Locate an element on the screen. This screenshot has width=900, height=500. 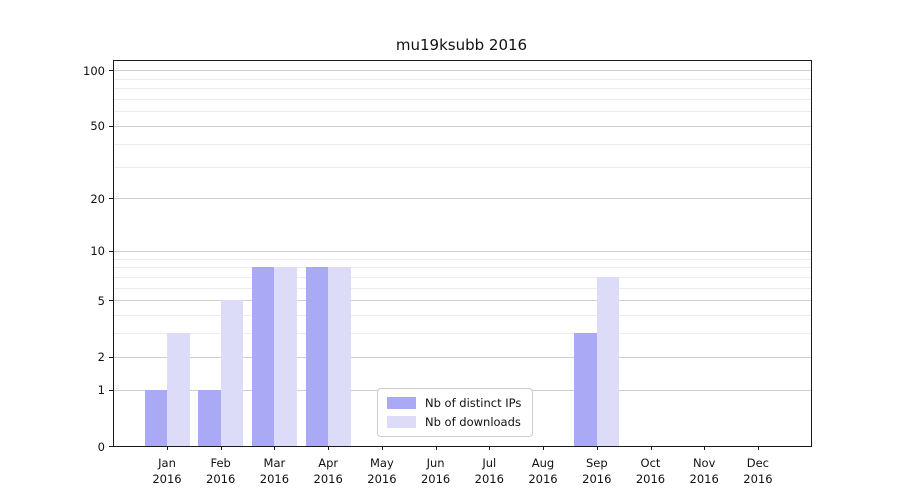
x-tick-month: Mar is located at coordinates (274, 463).